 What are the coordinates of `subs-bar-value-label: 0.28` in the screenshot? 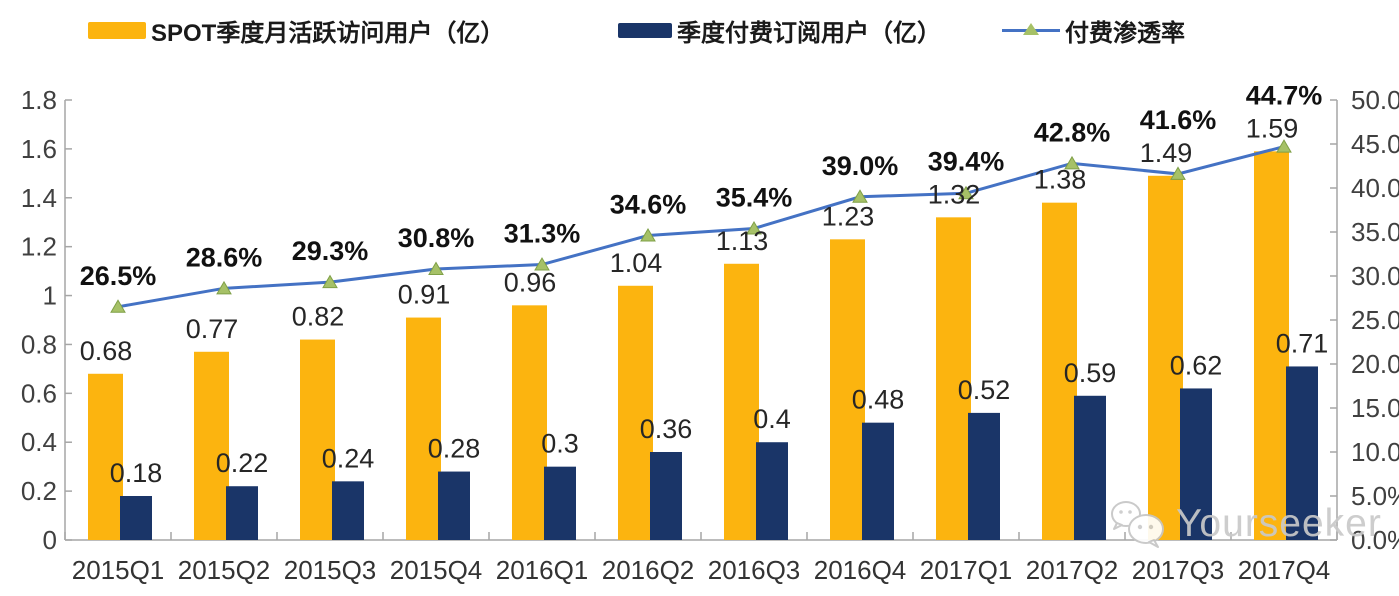 It's located at (454, 449).